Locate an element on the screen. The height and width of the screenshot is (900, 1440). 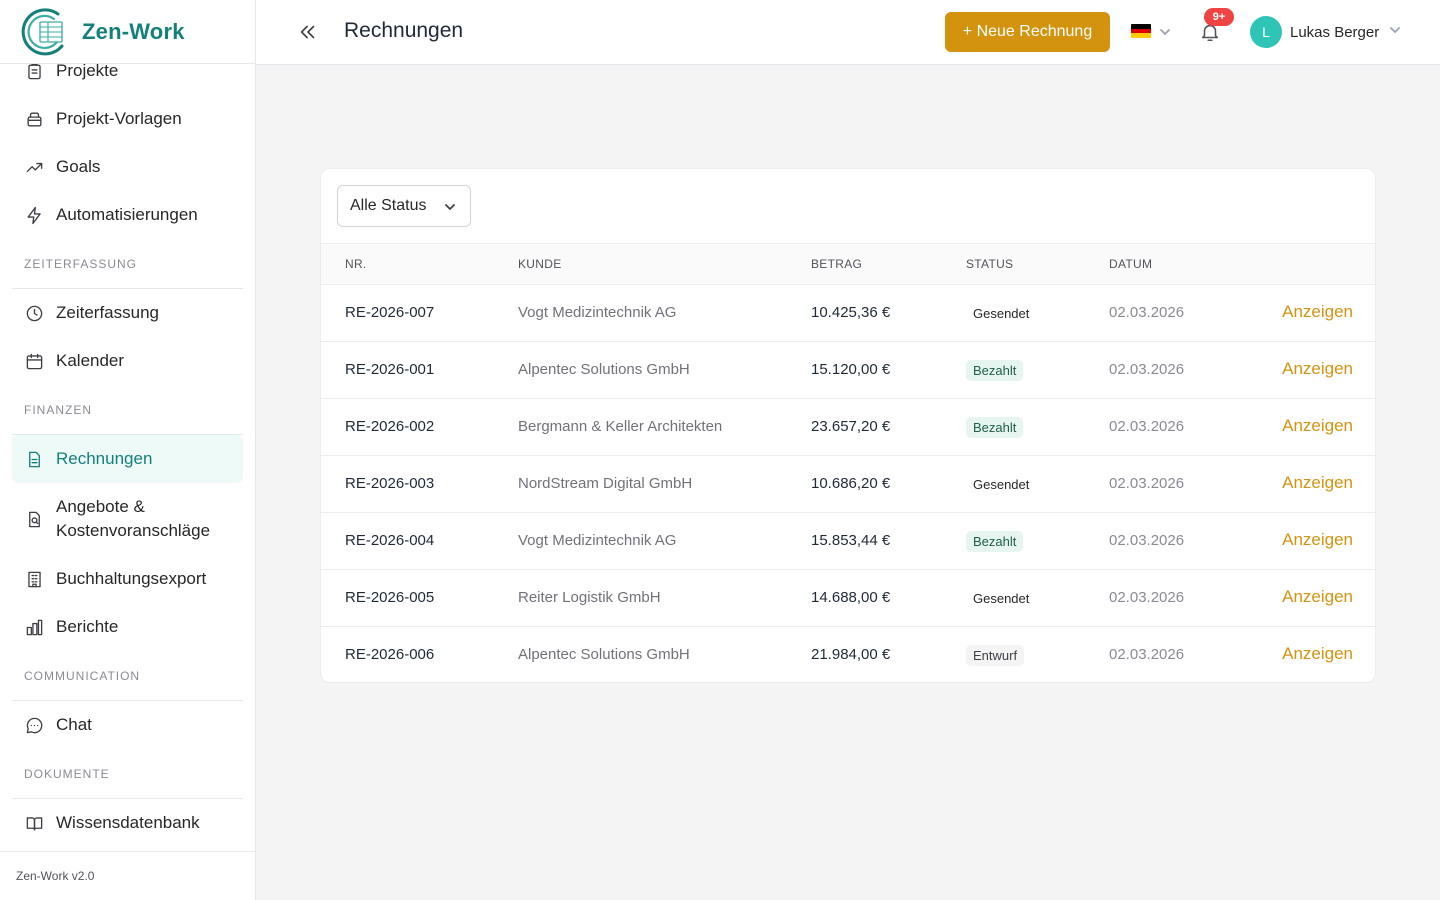
customer-name: Vogt Medizintechnik AG is located at coordinates (597, 540).